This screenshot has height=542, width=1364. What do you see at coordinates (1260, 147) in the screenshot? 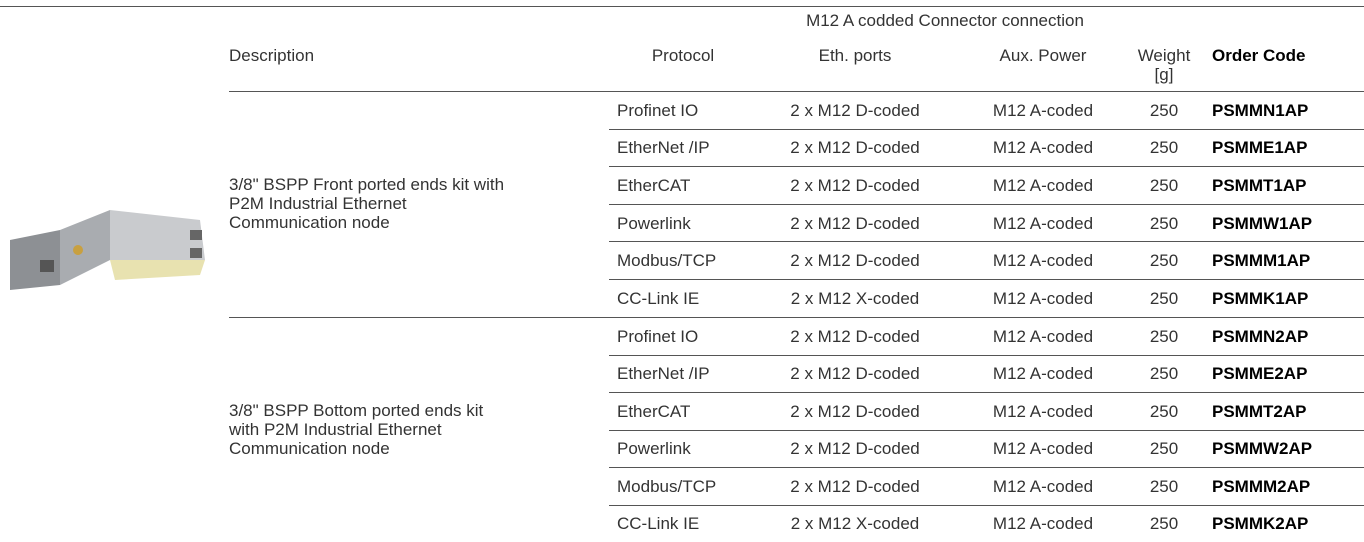
I see `order-code: PSMME1AP` at bounding box center [1260, 147].